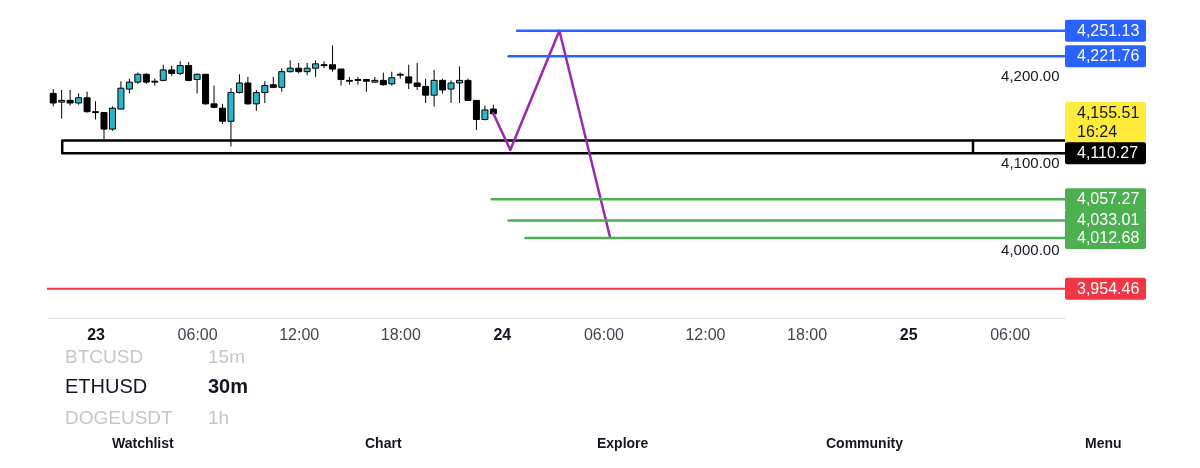 The height and width of the screenshot is (468, 1200). What do you see at coordinates (1108, 220) in the screenshot?
I see `data-label: 4,033.01` at bounding box center [1108, 220].